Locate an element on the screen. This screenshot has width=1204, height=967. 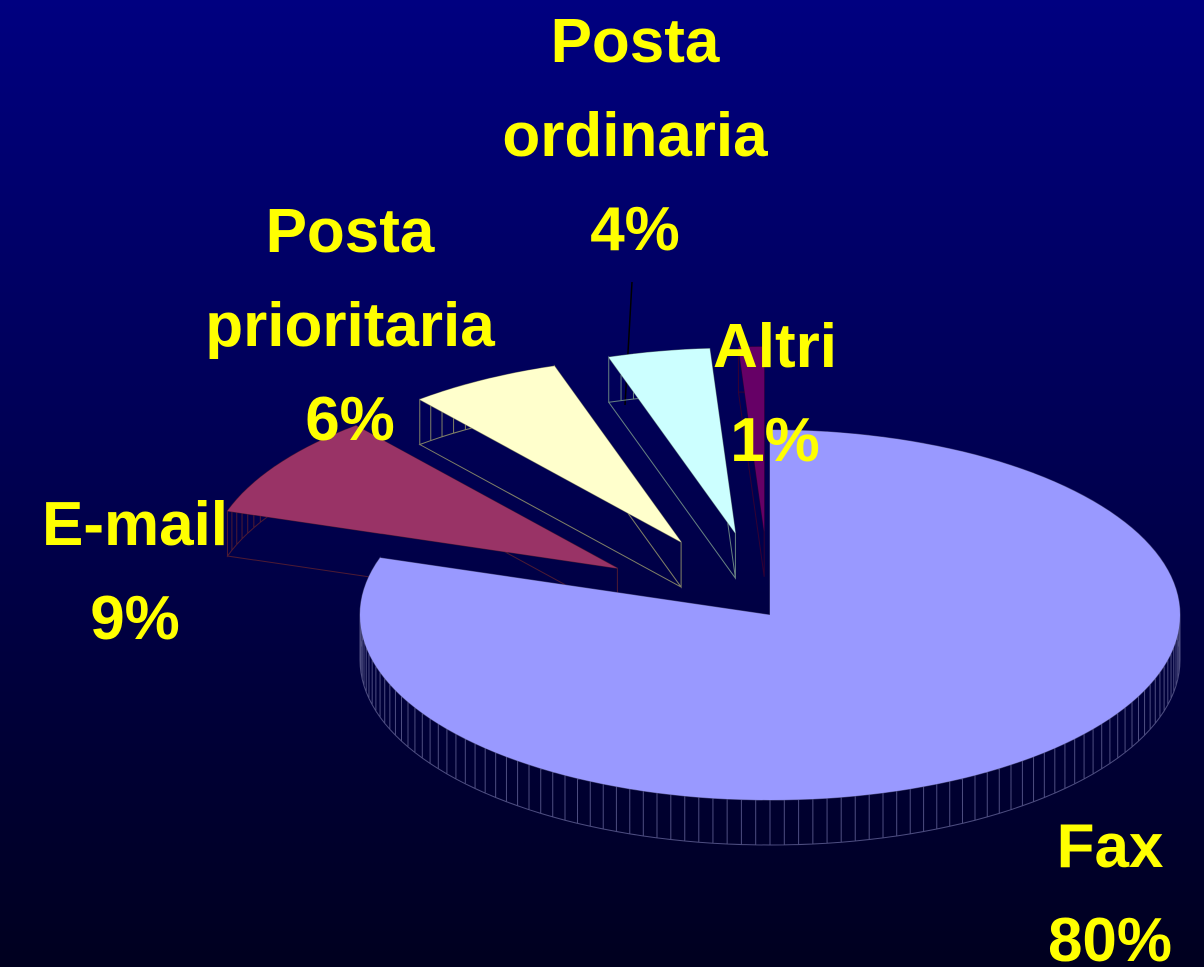
slice-label: Posta ordinaria 4% is located at coordinates (635, 138).